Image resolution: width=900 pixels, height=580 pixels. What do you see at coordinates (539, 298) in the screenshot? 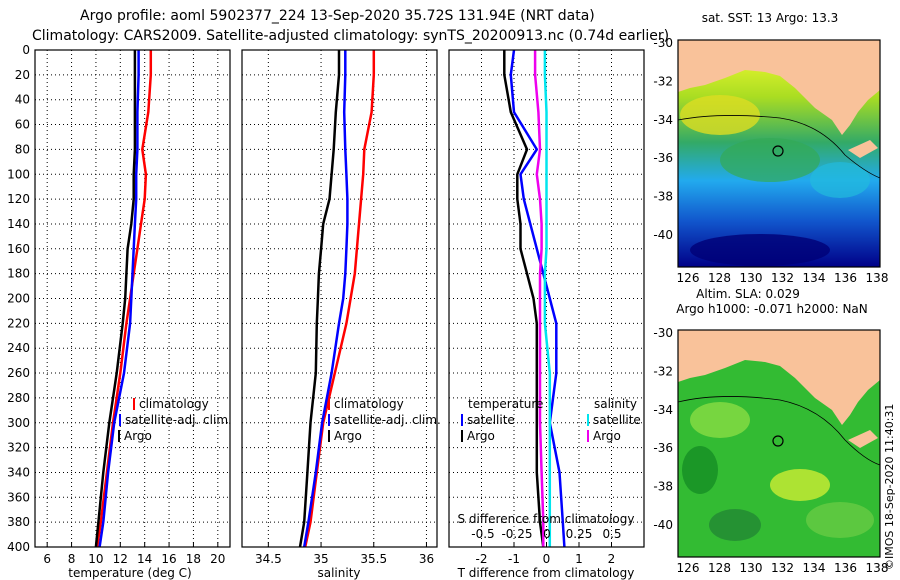
I see `series-line-s-argo` at bounding box center [539, 298].